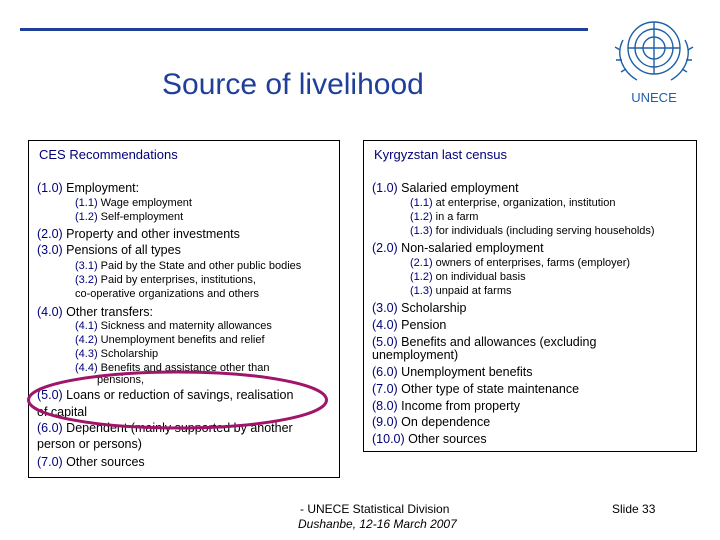 The width and height of the screenshot is (720, 540). I want to click on ces-item-number: (4.3), so click(86, 354).